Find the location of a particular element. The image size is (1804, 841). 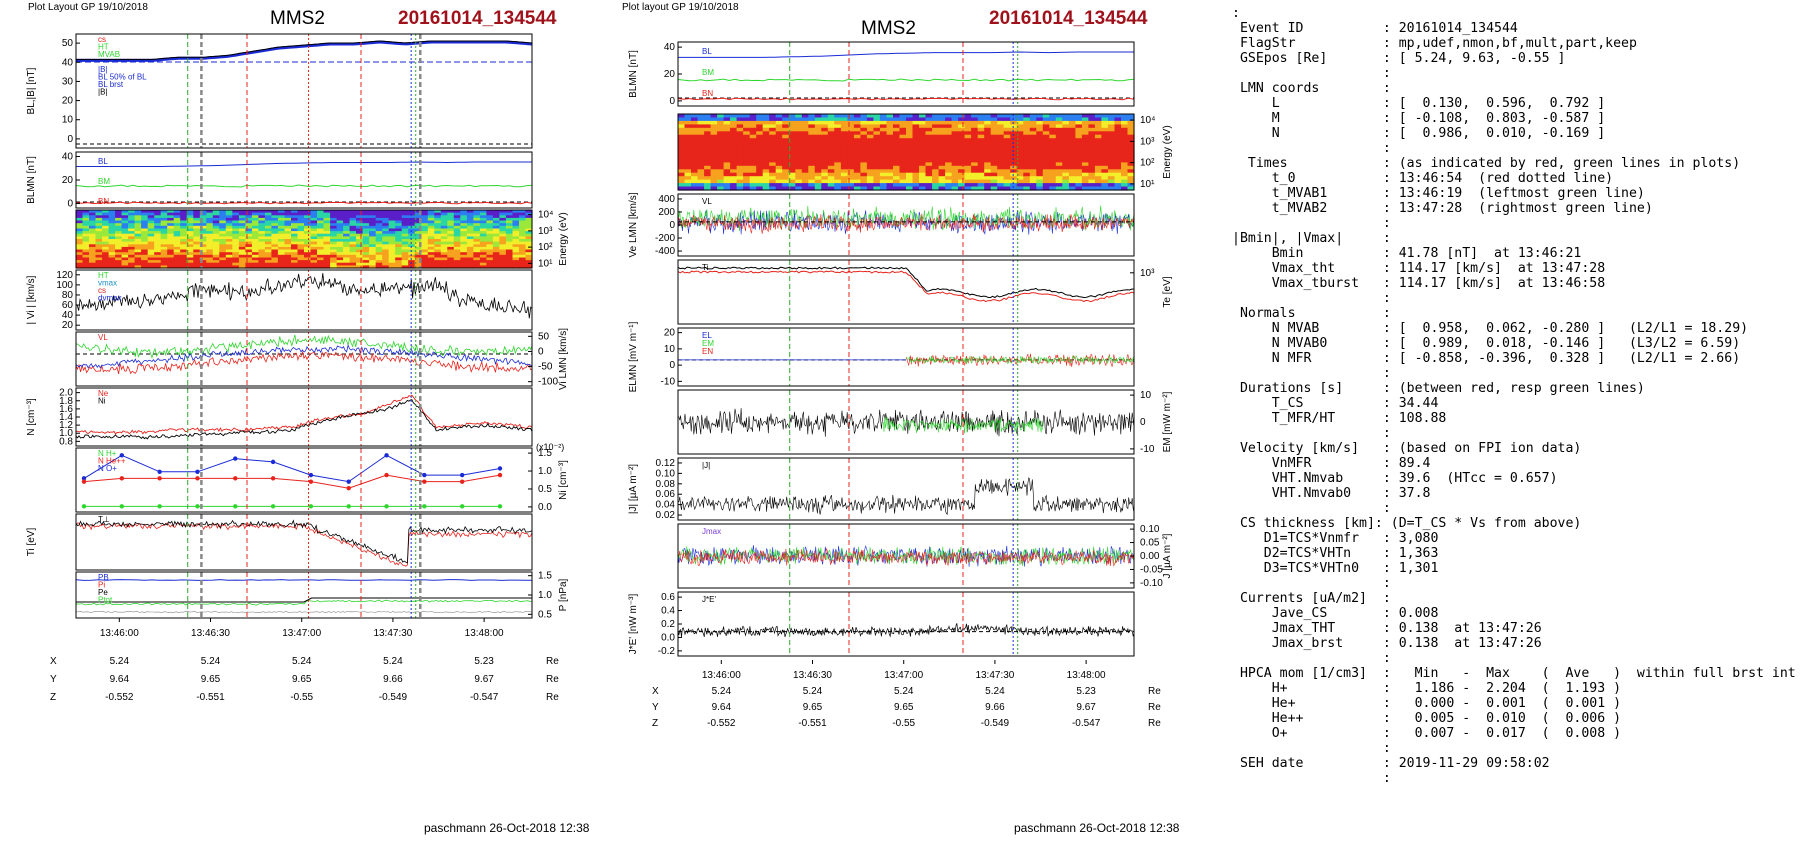

pi-line is located at coordinates (304, 602).